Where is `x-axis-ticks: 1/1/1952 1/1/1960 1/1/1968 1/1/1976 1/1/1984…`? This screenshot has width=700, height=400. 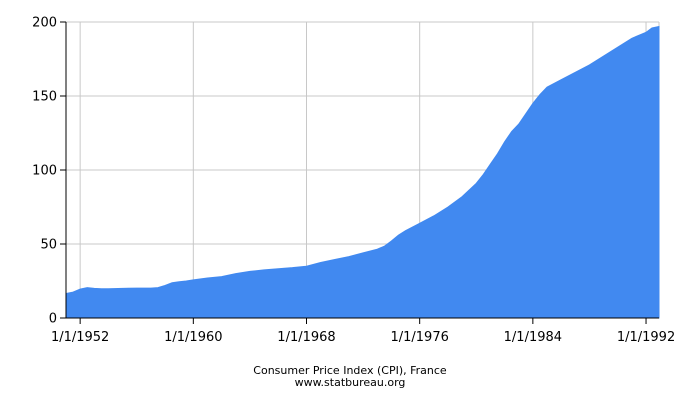 x-axis-ticks: 1/1/1952 1/1/1960 1/1/1968 1/1/1976 1/1/1984… is located at coordinates (363, 331).